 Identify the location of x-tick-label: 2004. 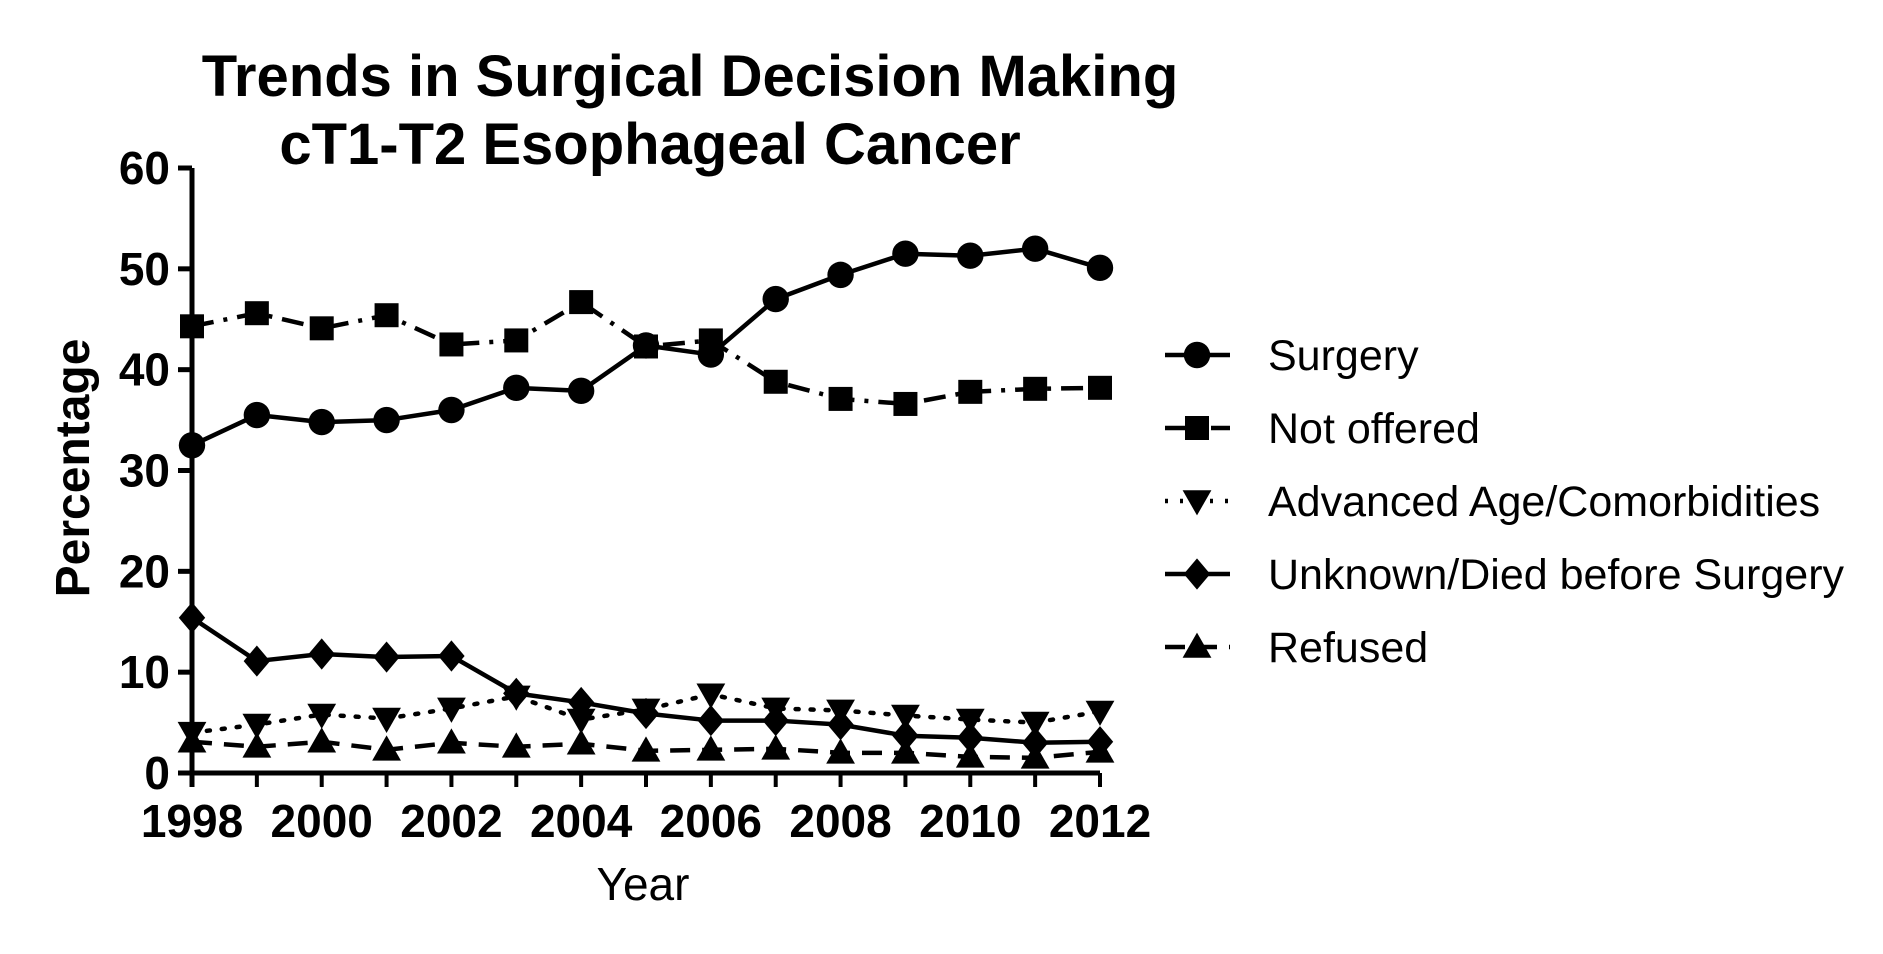
(581, 821).